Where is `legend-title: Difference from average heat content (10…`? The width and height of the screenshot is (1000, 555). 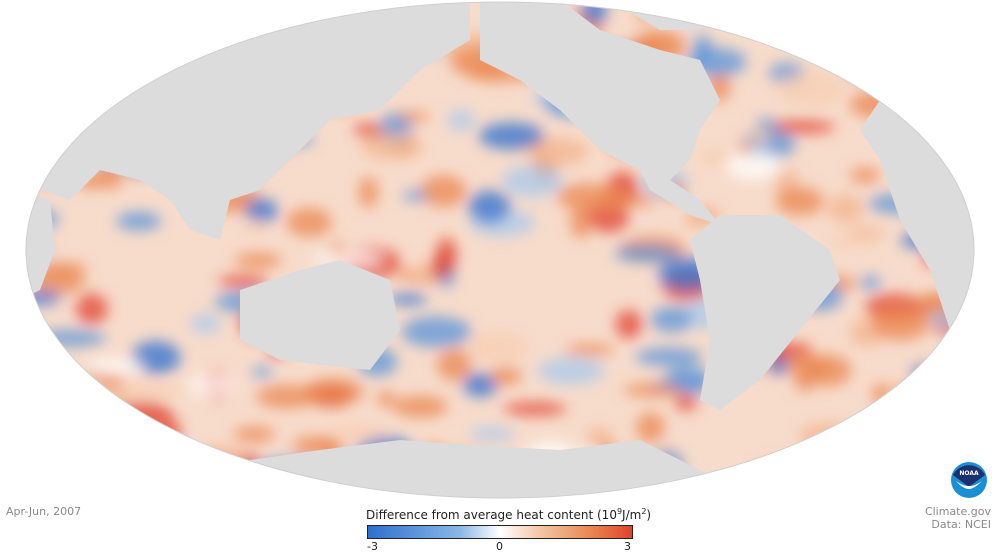 legend-title: Difference from average heat content (10… is located at coordinates (509, 514).